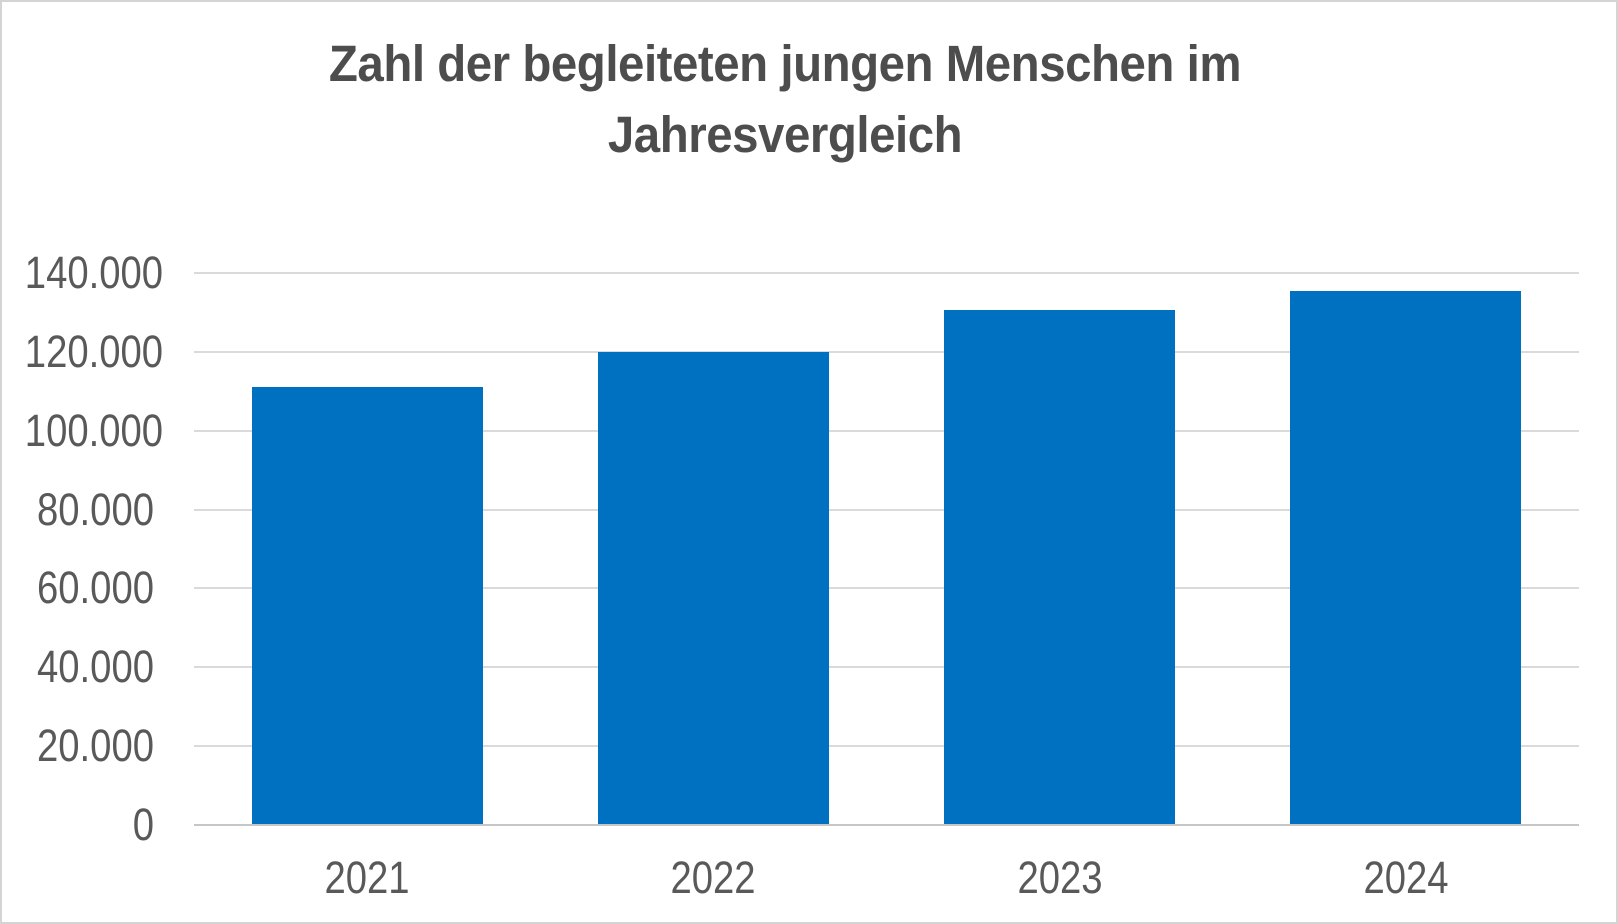  Describe the element at coordinates (886, 746) in the screenshot. I see `gridline-20.000` at that location.